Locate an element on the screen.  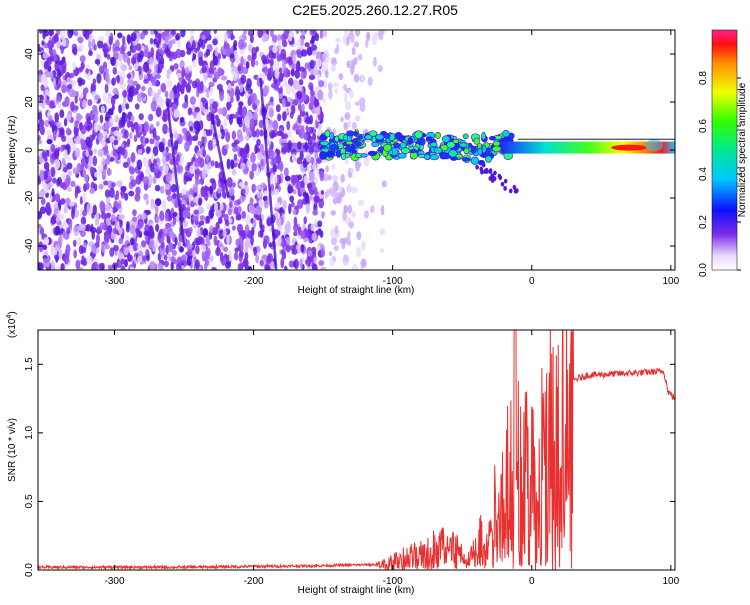
y-tick-label: -40 is located at coordinates (29, 245).